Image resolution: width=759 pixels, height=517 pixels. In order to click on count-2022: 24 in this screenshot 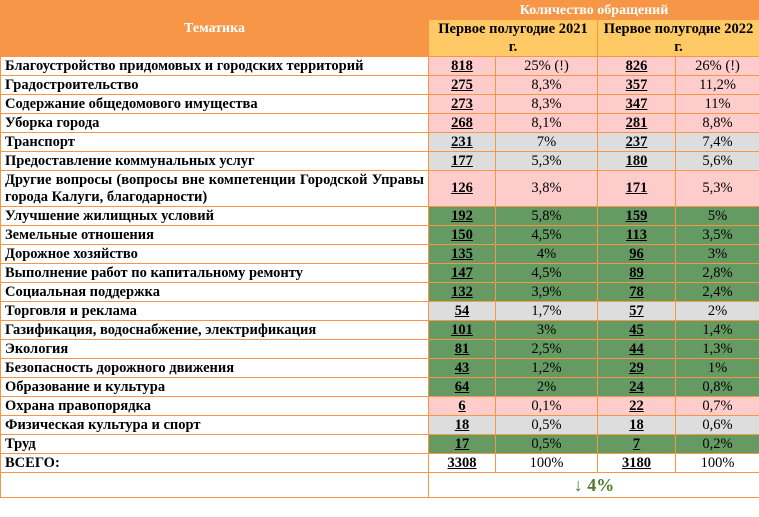, I will do `click(636, 387)`.